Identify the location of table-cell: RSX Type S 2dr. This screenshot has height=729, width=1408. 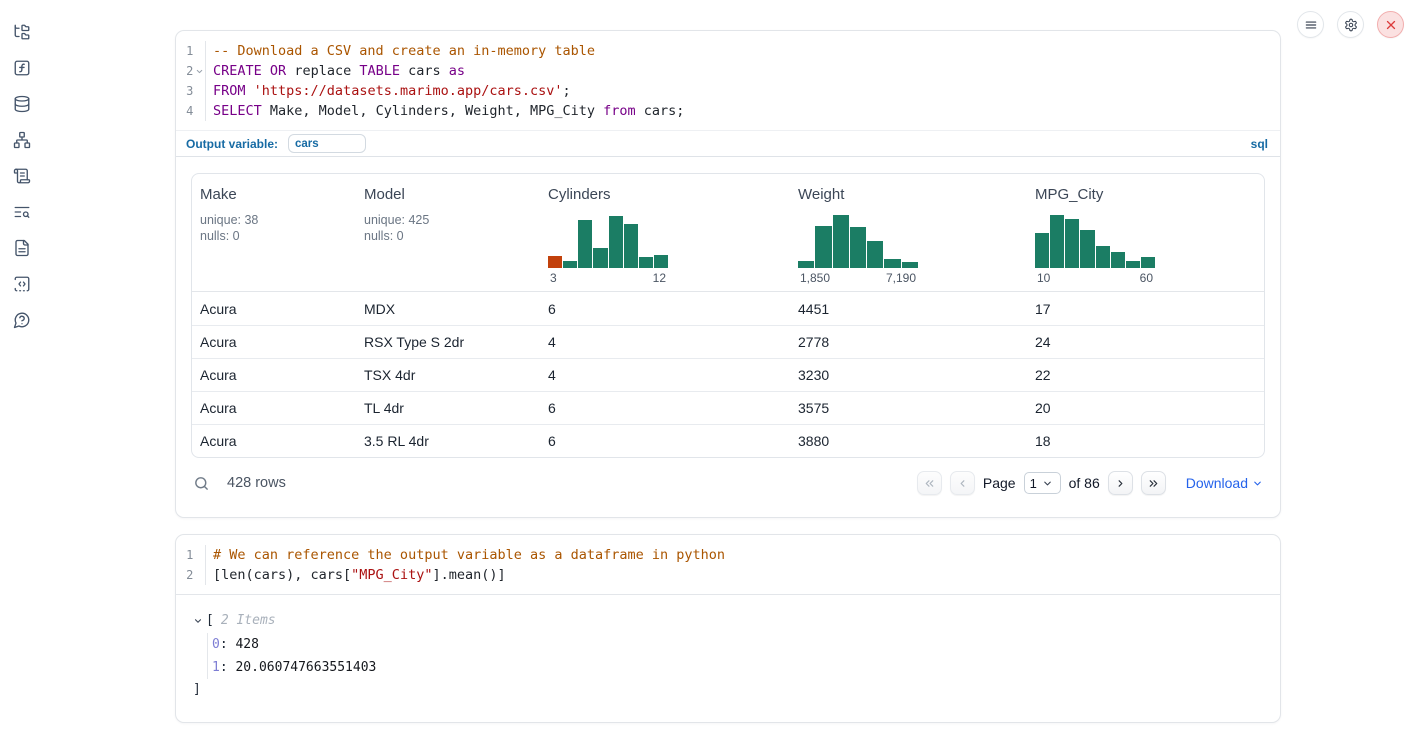
(414, 342).